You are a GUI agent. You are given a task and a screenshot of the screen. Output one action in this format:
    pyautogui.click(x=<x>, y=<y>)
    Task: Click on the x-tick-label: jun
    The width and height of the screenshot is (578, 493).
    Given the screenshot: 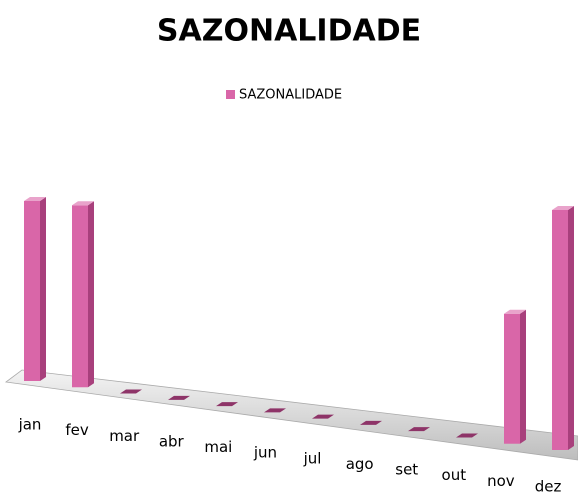 What is the action you would take?
    pyautogui.click(x=265, y=453)
    